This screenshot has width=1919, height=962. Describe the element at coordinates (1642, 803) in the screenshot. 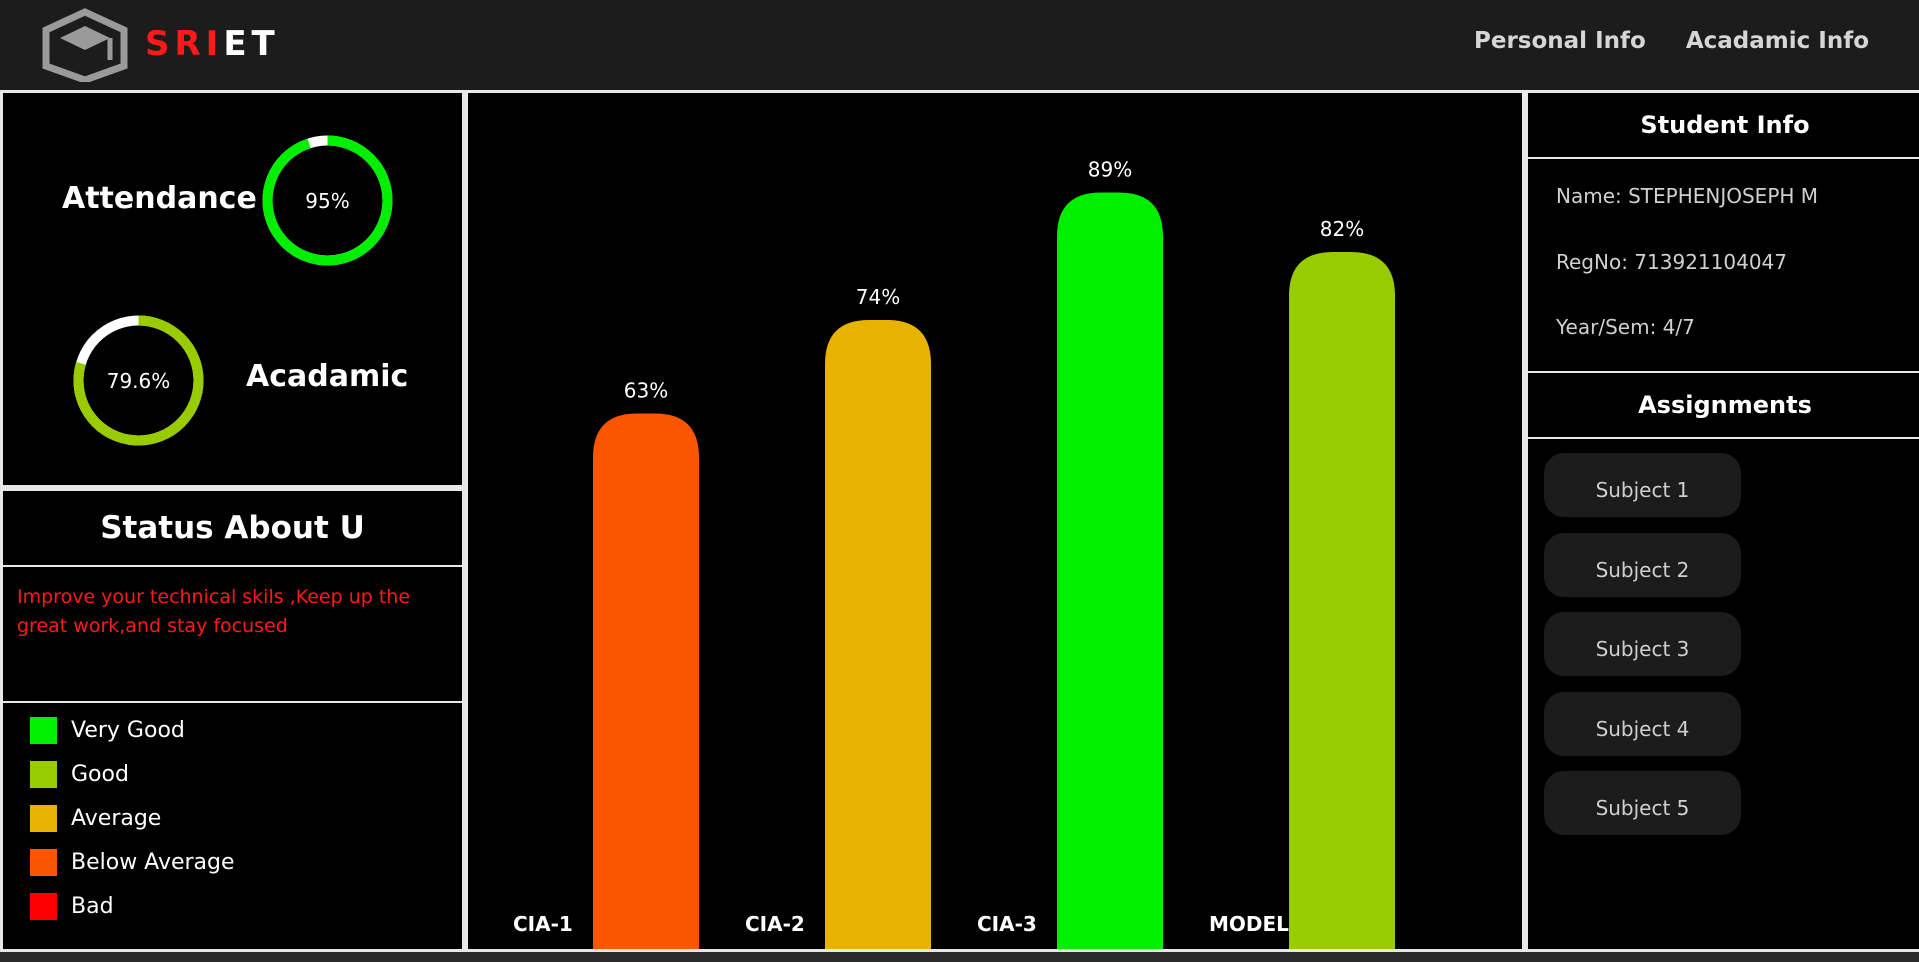

I see `assignment-subject-5: Subject 5` at that location.